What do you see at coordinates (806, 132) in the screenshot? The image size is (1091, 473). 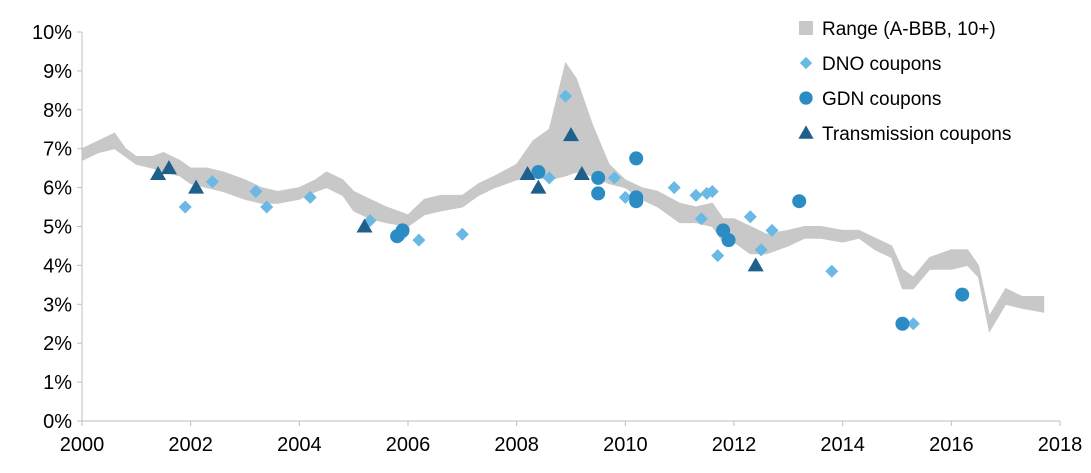 I see `legend-swatch-transmission-coupon` at bounding box center [806, 132].